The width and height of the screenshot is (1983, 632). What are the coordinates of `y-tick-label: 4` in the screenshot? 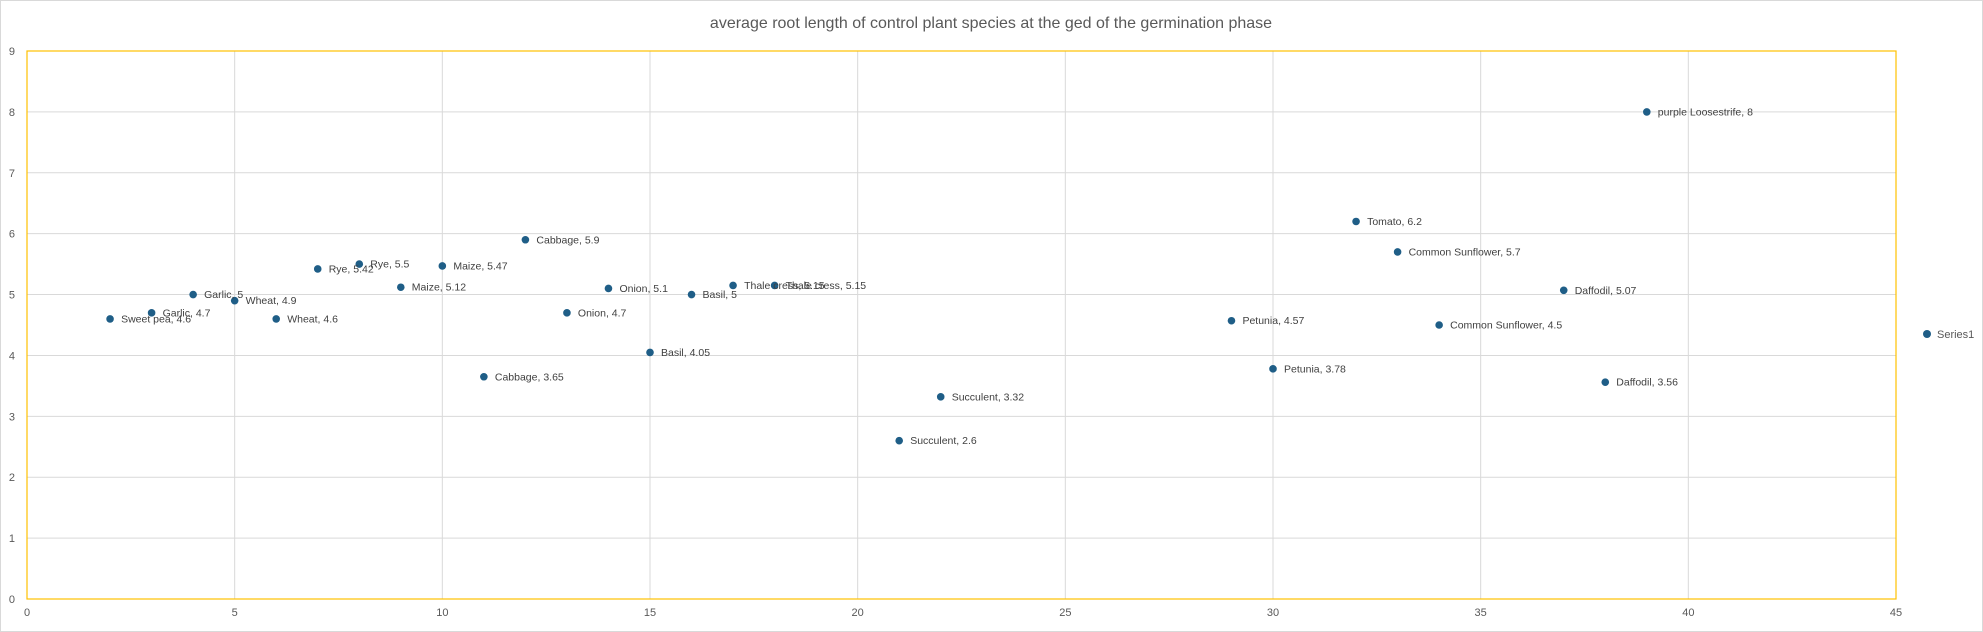 It's located at (12, 356).